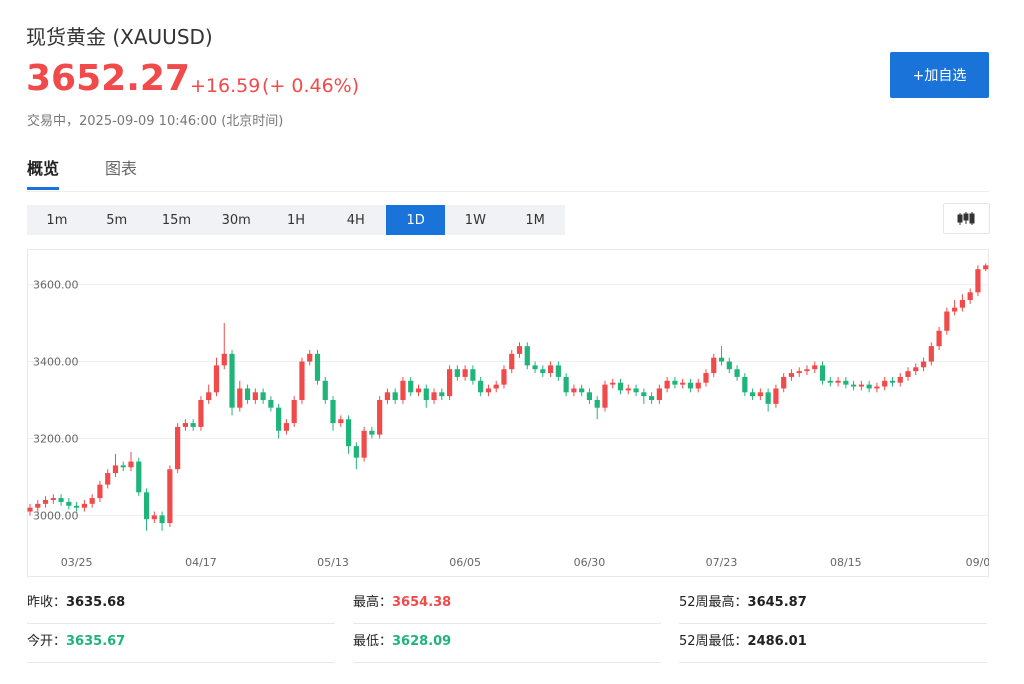  What do you see at coordinates (722, 562) in the screenshot?
I see `x-tick-label: 07/23` at bounding box center [722, 562].